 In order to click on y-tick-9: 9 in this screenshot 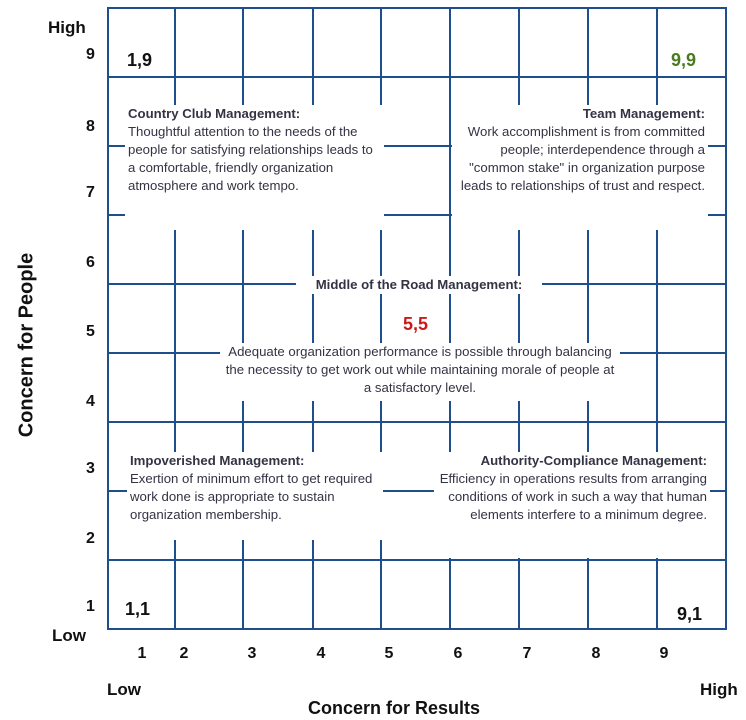, I will do `click(90, 55)`.